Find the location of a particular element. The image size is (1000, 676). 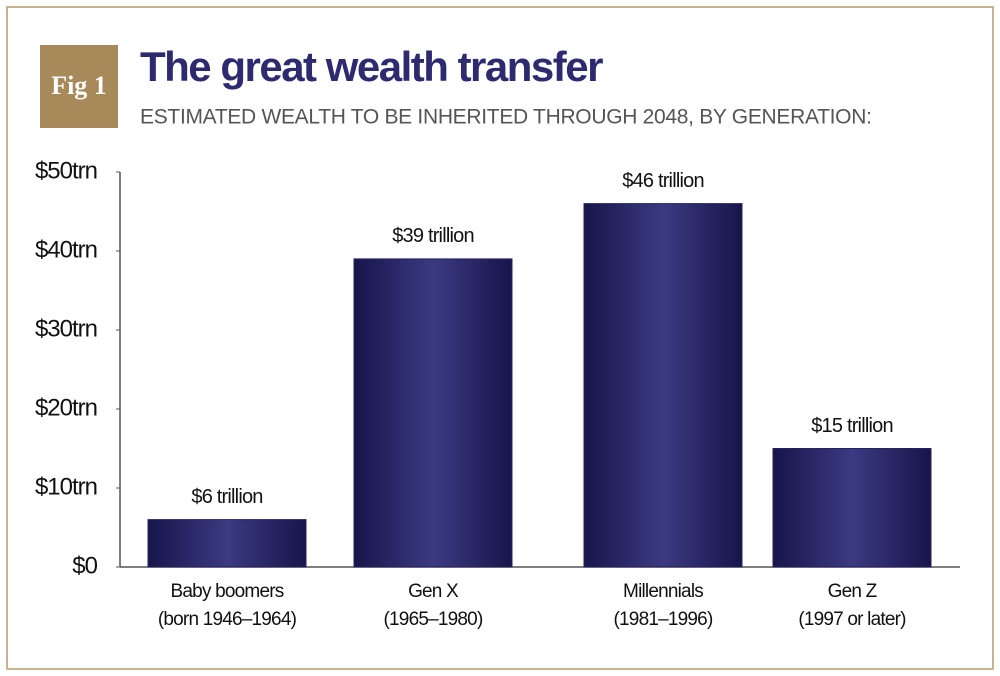

x-tick-label: Gen X is located at coordinates (433, 591).